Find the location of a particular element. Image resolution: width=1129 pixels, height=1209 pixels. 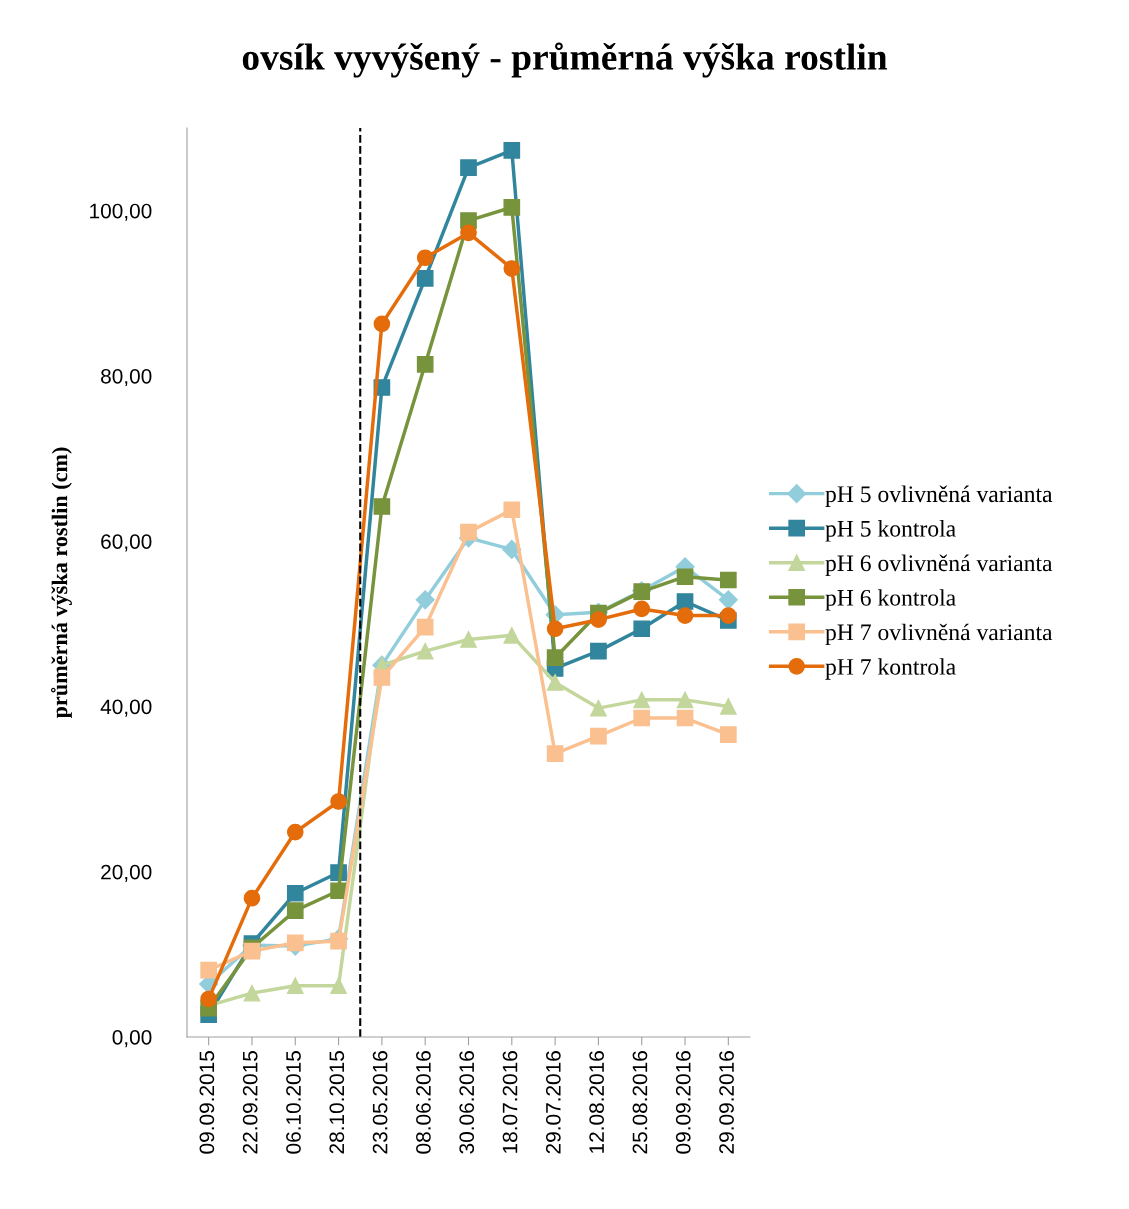

x-tick-label: 08.06.2016 is located at coordinates (423, 1102).